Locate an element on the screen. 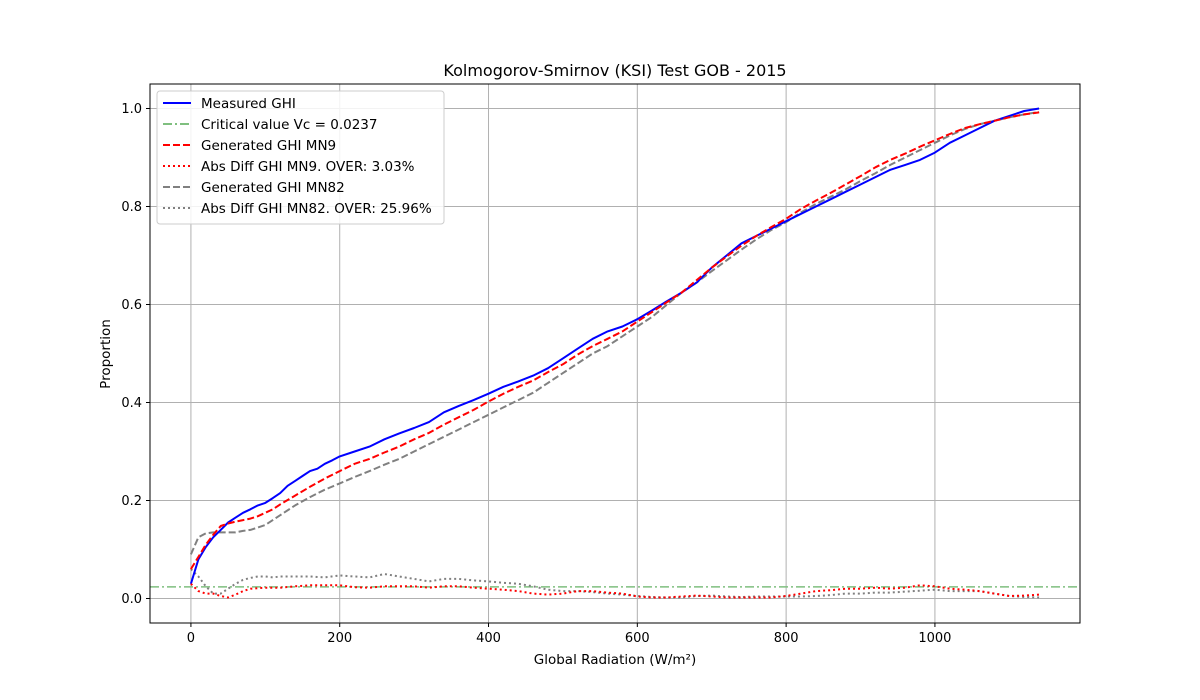  x-tick-label: 600 is located at coordinates (637, 638).